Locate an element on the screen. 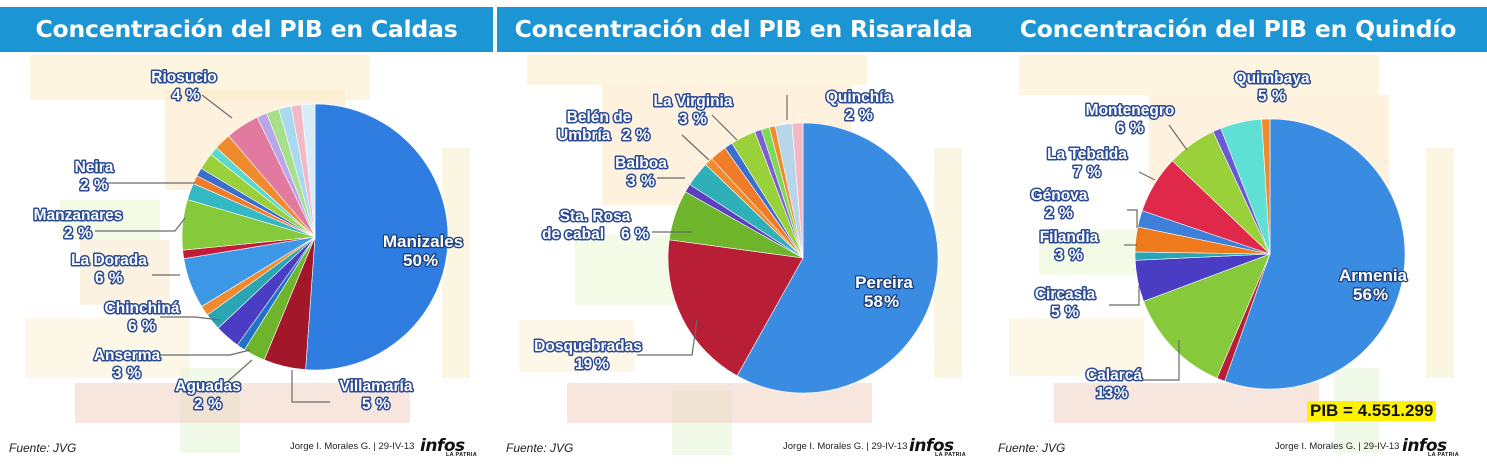  slice-label-name: Quinchía is located at coordinates (859, 97).